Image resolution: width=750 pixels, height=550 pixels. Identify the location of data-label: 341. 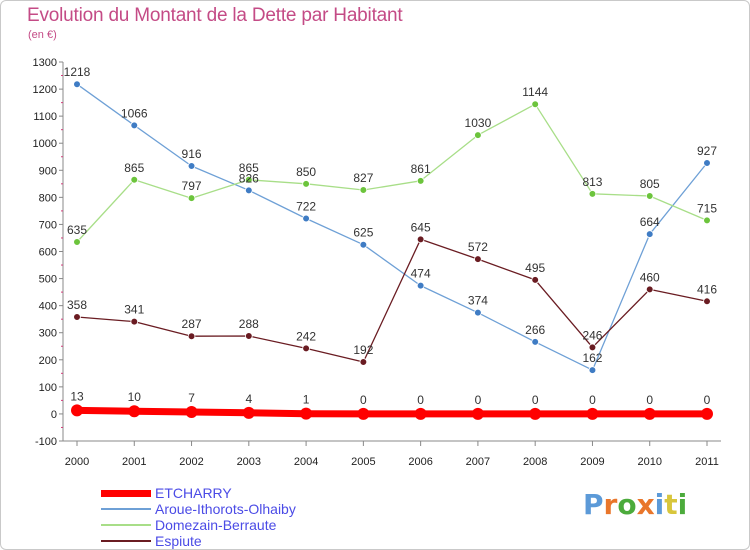
(134, 310).